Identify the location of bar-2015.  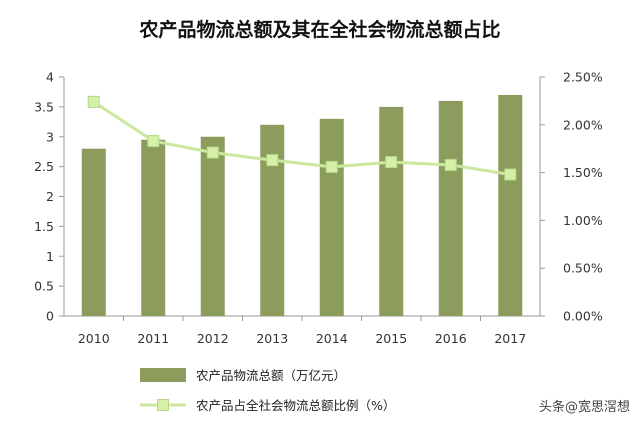
(391, 211).